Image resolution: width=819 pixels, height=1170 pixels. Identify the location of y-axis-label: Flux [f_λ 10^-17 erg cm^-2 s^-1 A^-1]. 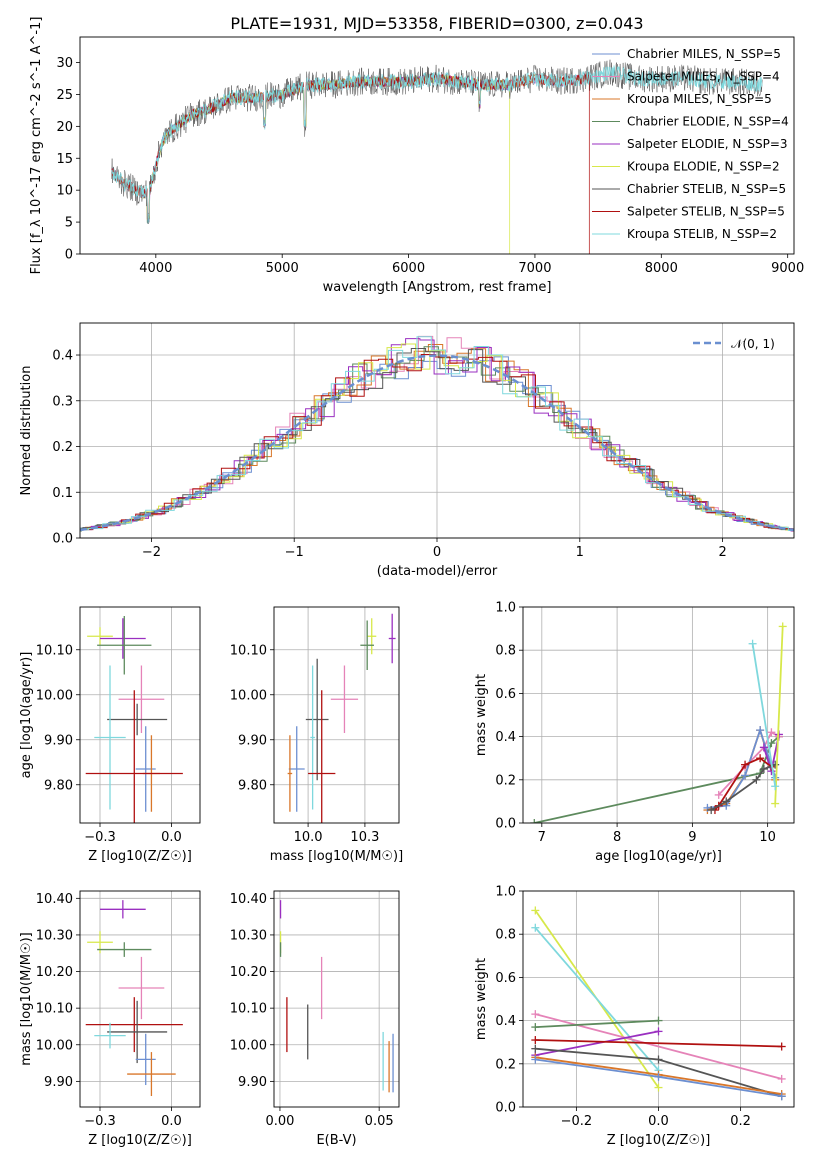
(36, 146).